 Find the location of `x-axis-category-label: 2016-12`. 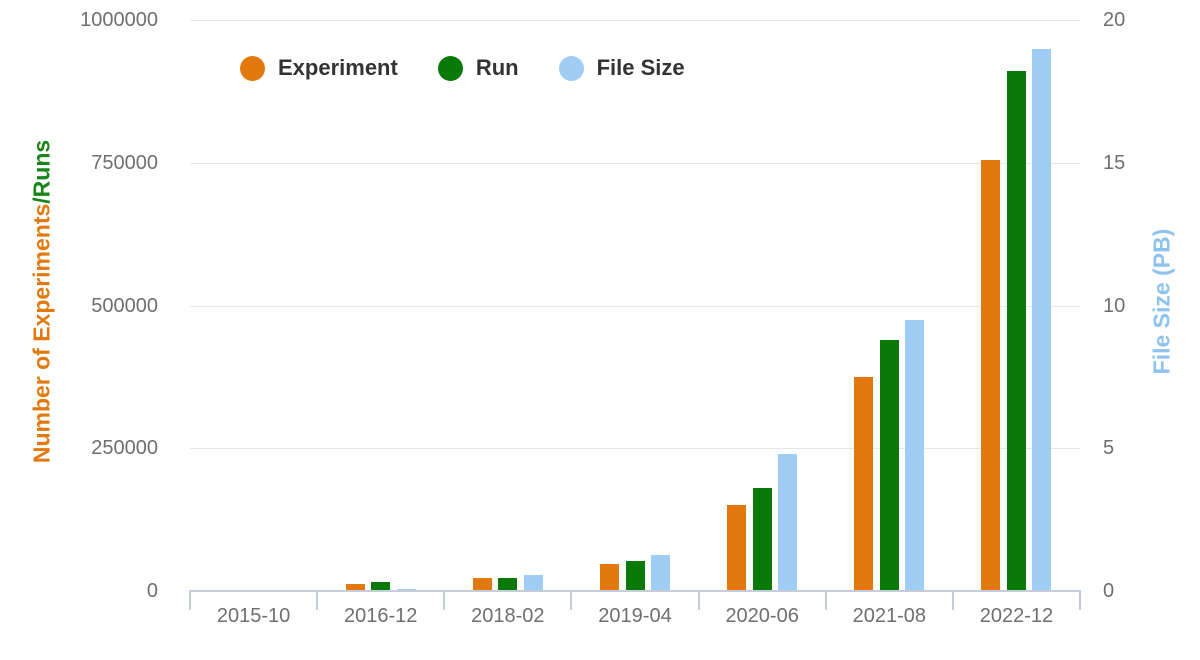

x-axis-category-label: 2016-12 is located at coordinates (381, 616).